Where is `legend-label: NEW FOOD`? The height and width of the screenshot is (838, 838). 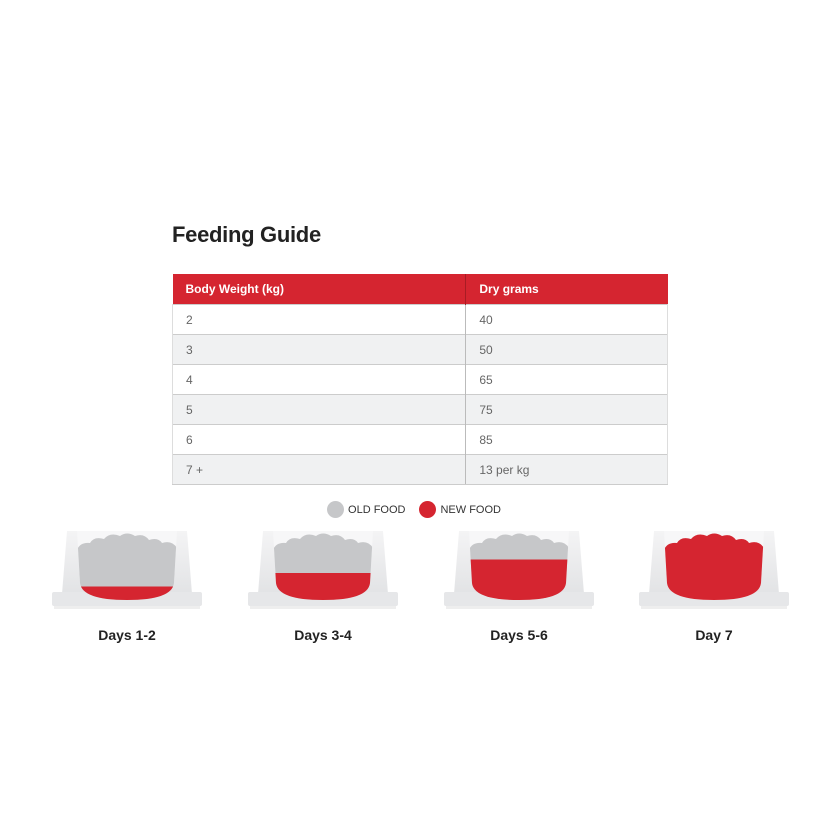
legend-label: NEW FOOD is located at coordinates (470, 509).